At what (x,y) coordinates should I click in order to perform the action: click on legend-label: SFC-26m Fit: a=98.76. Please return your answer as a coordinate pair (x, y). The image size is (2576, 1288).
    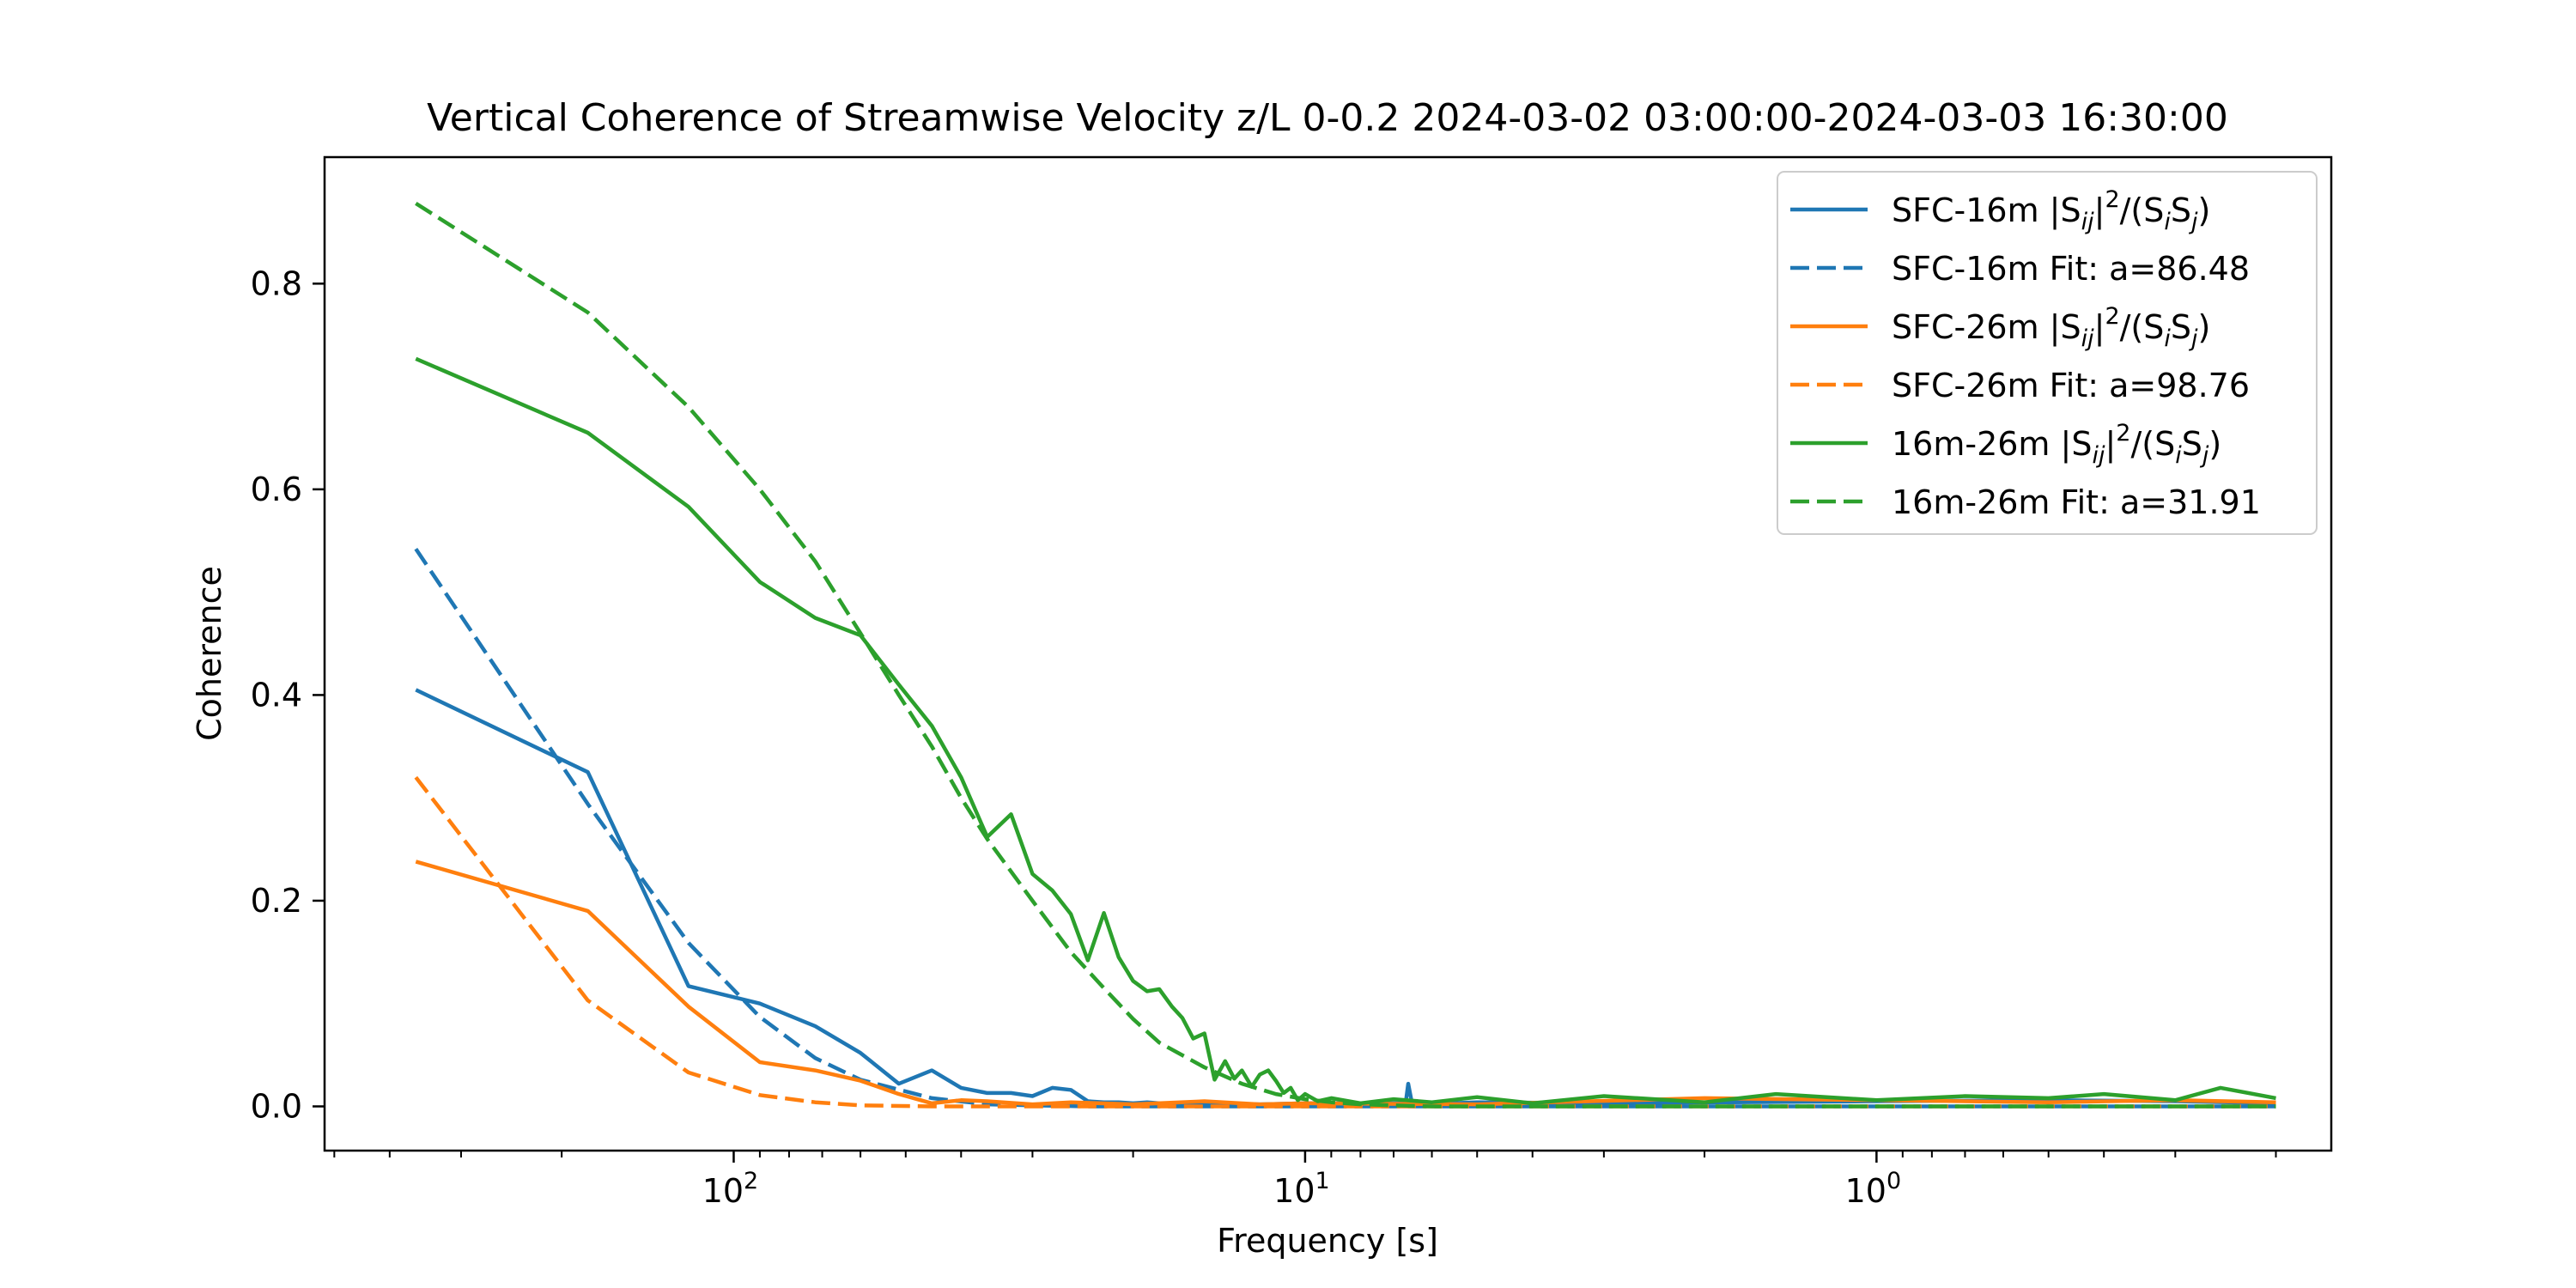
    Looking at the image, I should click on (2071, 386).